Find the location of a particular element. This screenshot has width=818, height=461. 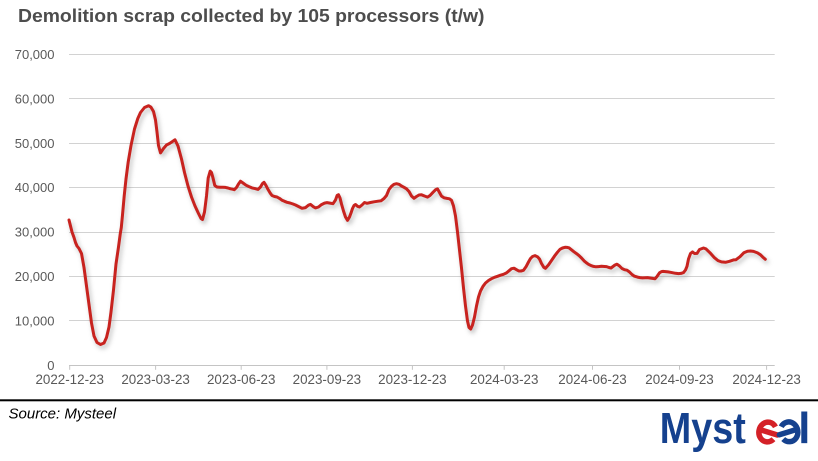

svg-text: 20,000 is located at coordinates (35, 276).